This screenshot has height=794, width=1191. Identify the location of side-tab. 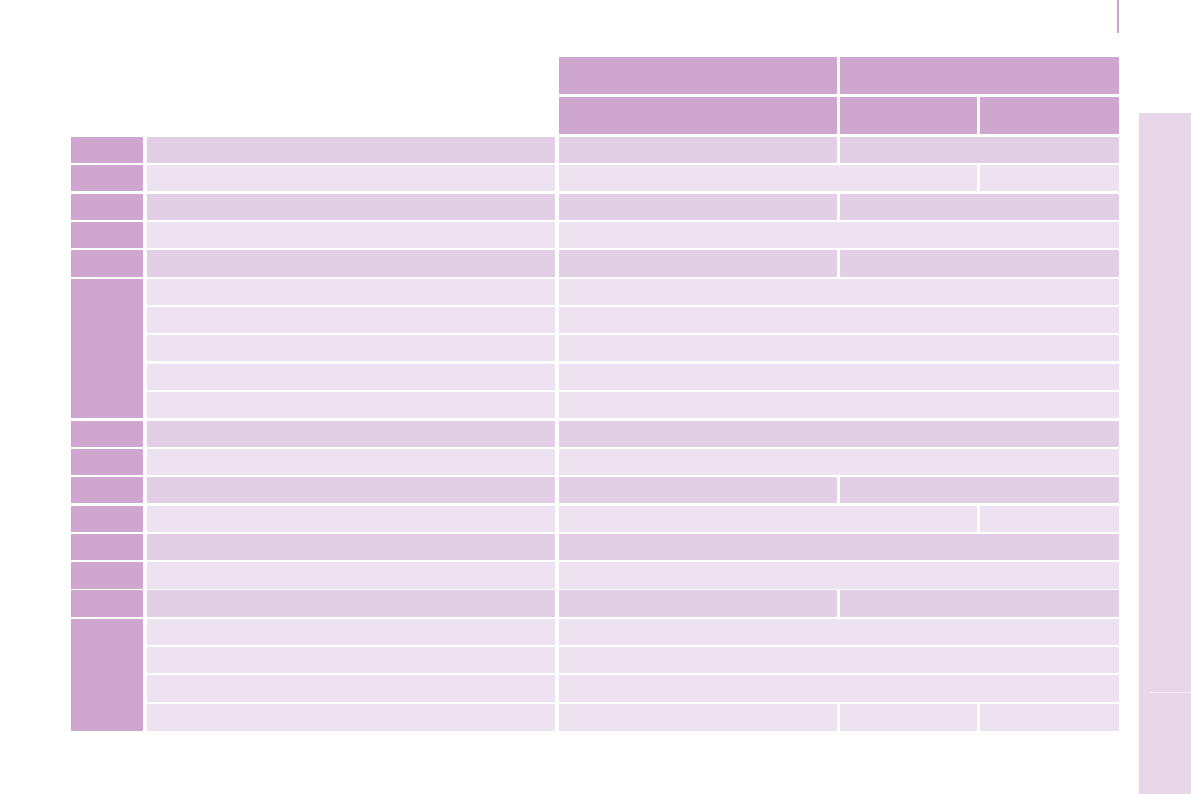
(1165, 453).